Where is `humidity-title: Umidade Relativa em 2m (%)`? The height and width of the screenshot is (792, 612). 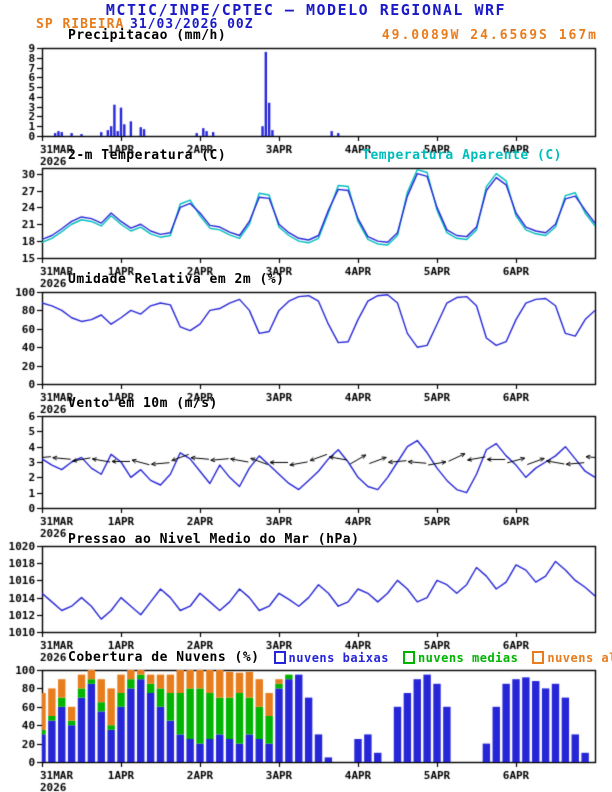
humidity-title: Umidade Relativa em 2m (%) is located at coordinates (176, 279).